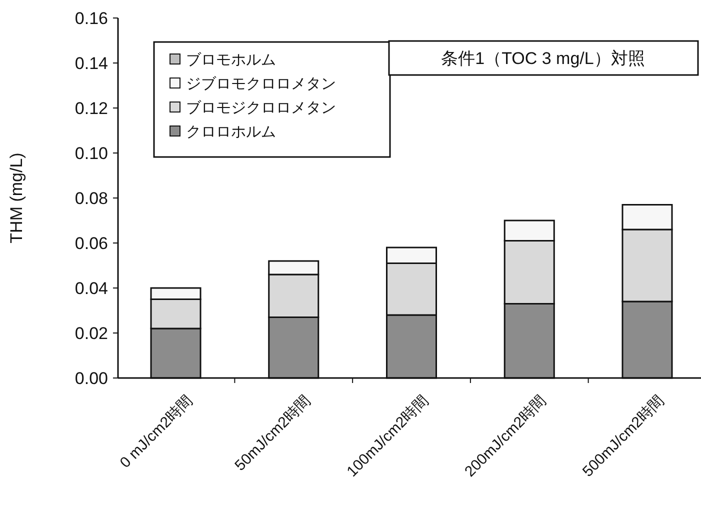 The width and height of the screenshot is (701, 528). What do you see at coordinates (91, 288) in the screenshot?
I see `y-tick-label: 0.04` at bounding box center [91, 288].